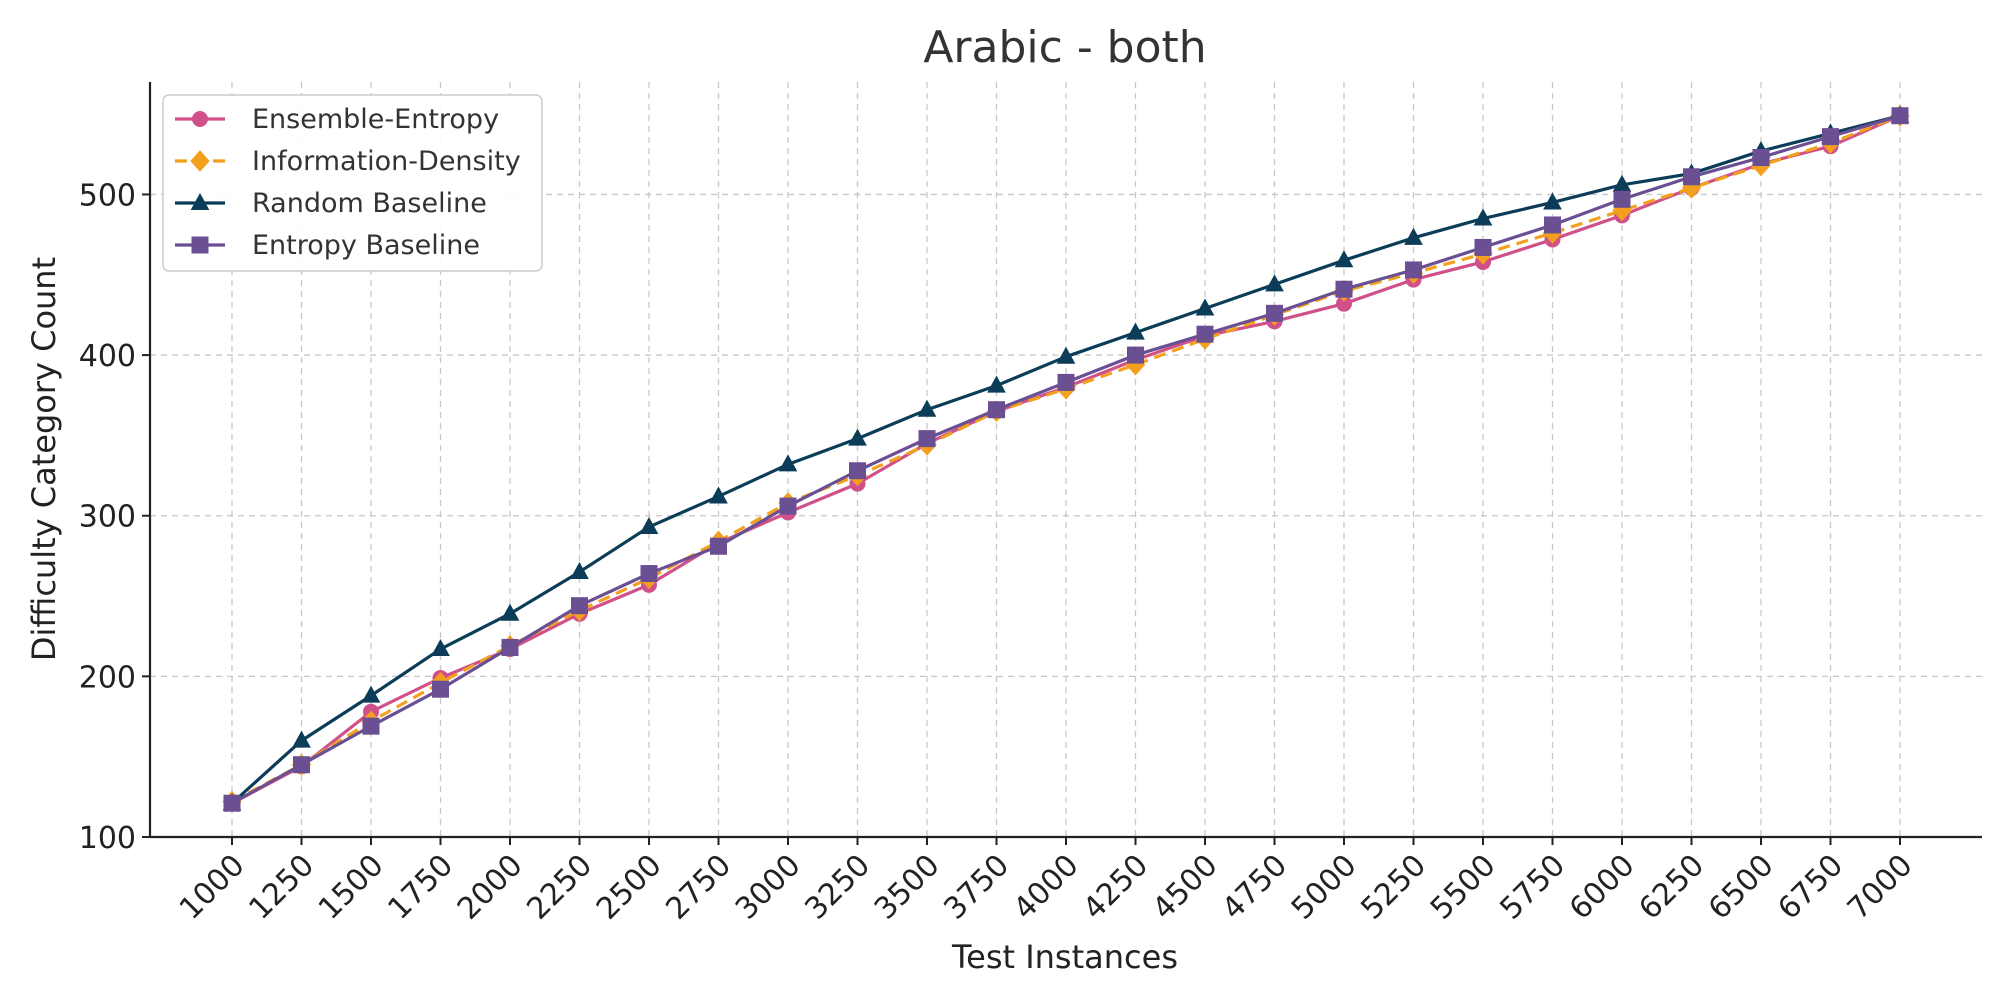  What do you see at coordinates (420, 887) in the screenshot?
I see `x-tick-label: 1750` at bounding box center [420, 887].